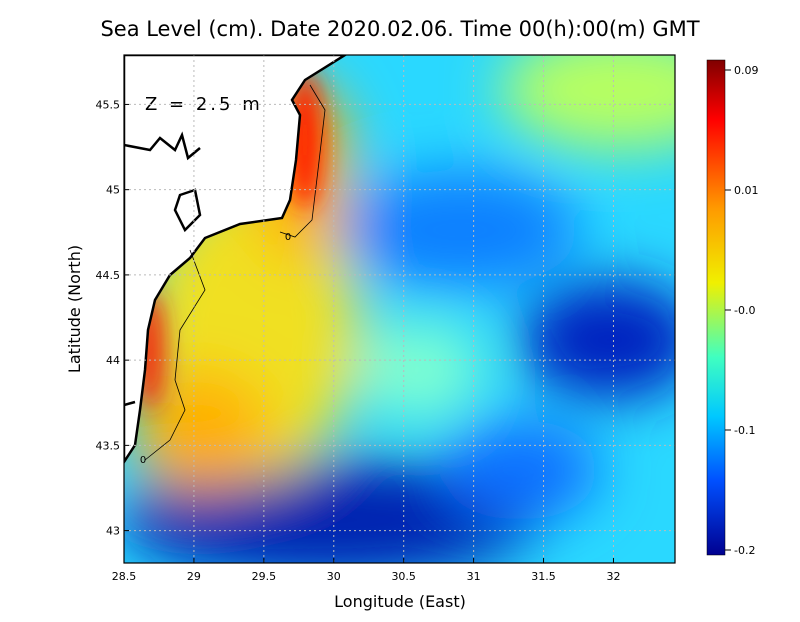 The width and height of the screenshot is (800, 622). Describe the element at coordinates (613, 576) in the screenshot. I see `x-tick-label: 32` at that location.